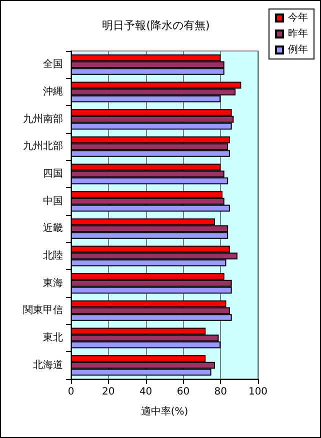  Describe the element at coordinates (48, 364) in the screenshot. I see `y-tick-label: 北海道` at that location.